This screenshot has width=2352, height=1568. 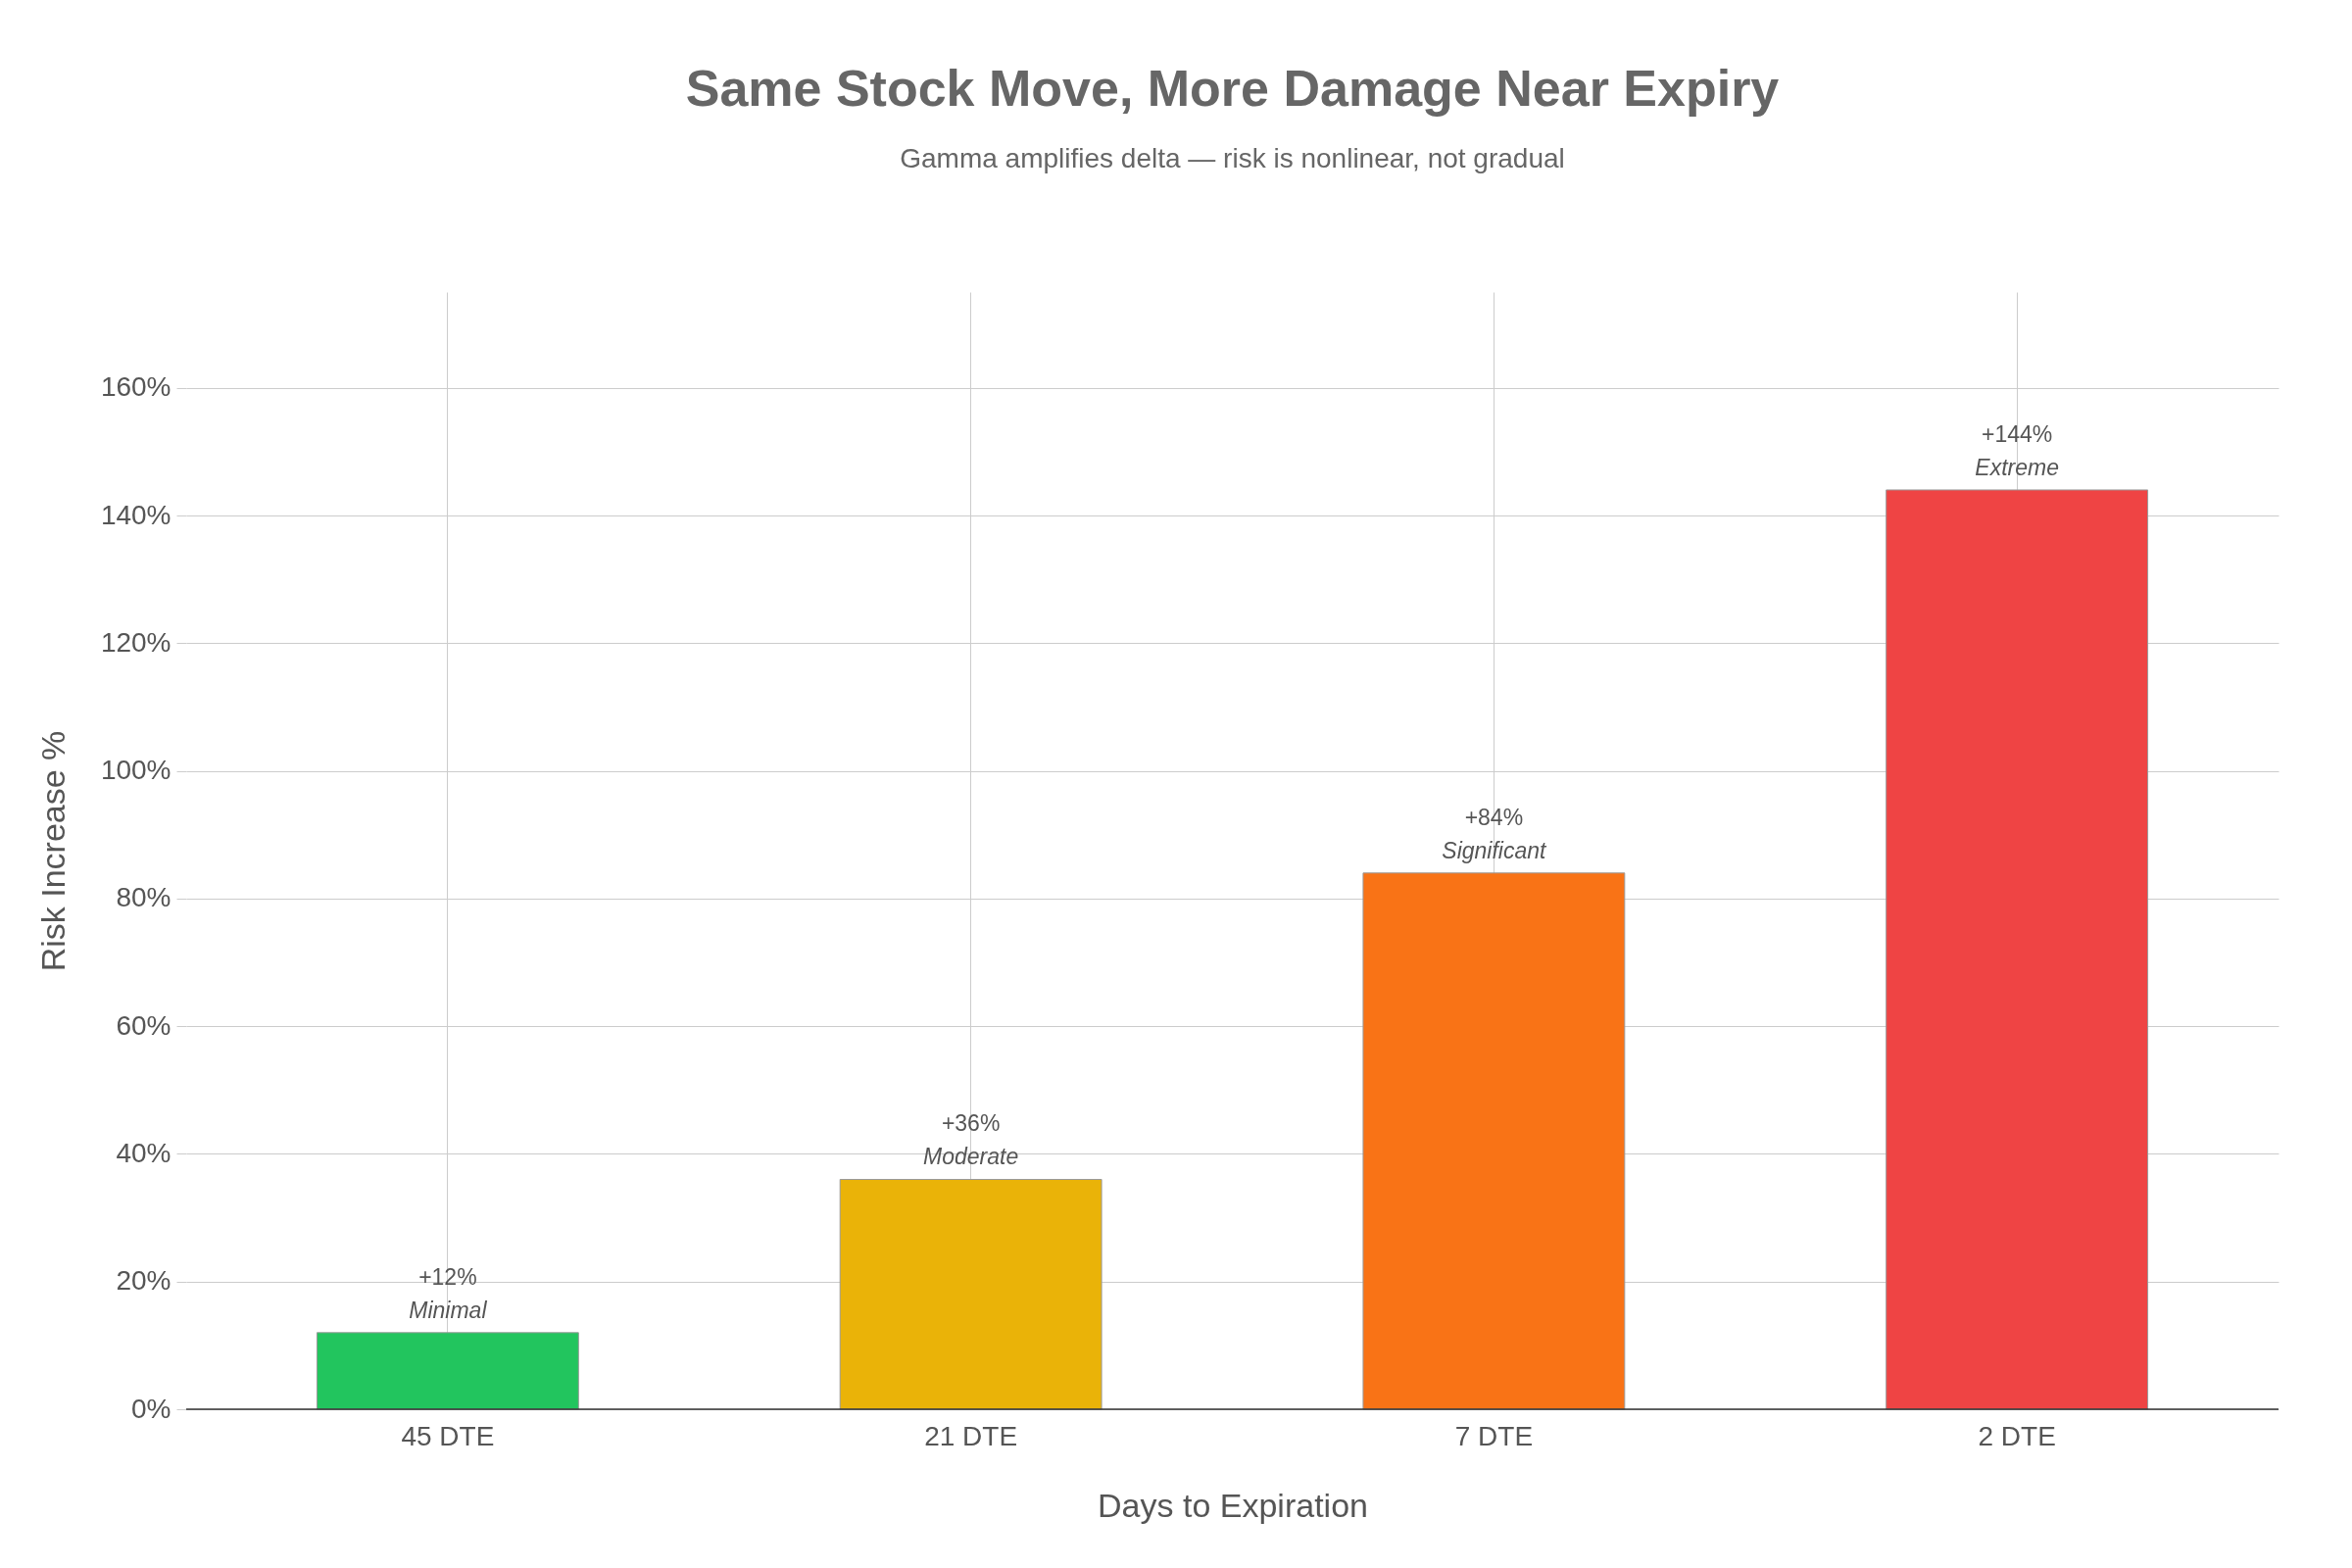 I want to click on x-axis-title: Days to Expiration, so click(x=1233, y=1505).